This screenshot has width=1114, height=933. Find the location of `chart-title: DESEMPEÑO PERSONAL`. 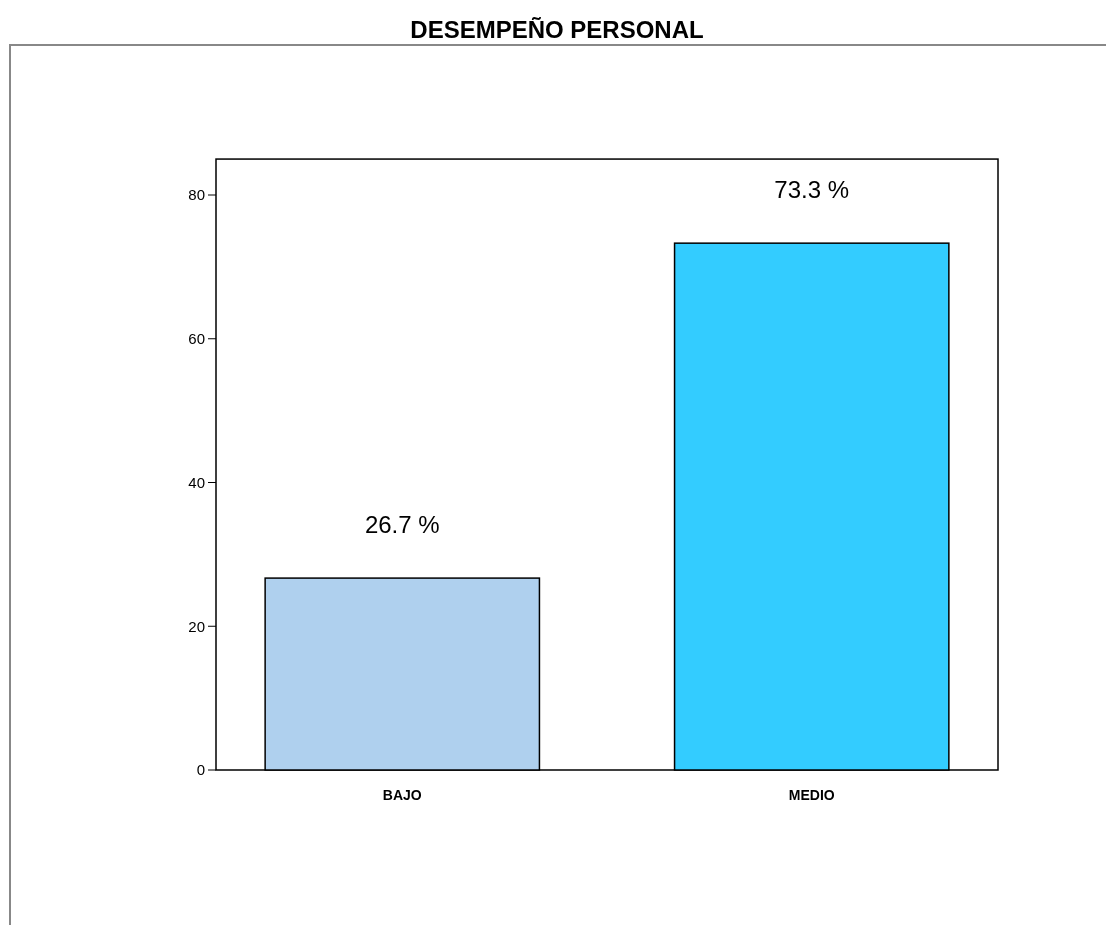

chart-title: DESEMPEÑO PERSONAL is located at coordinates (557, 29).